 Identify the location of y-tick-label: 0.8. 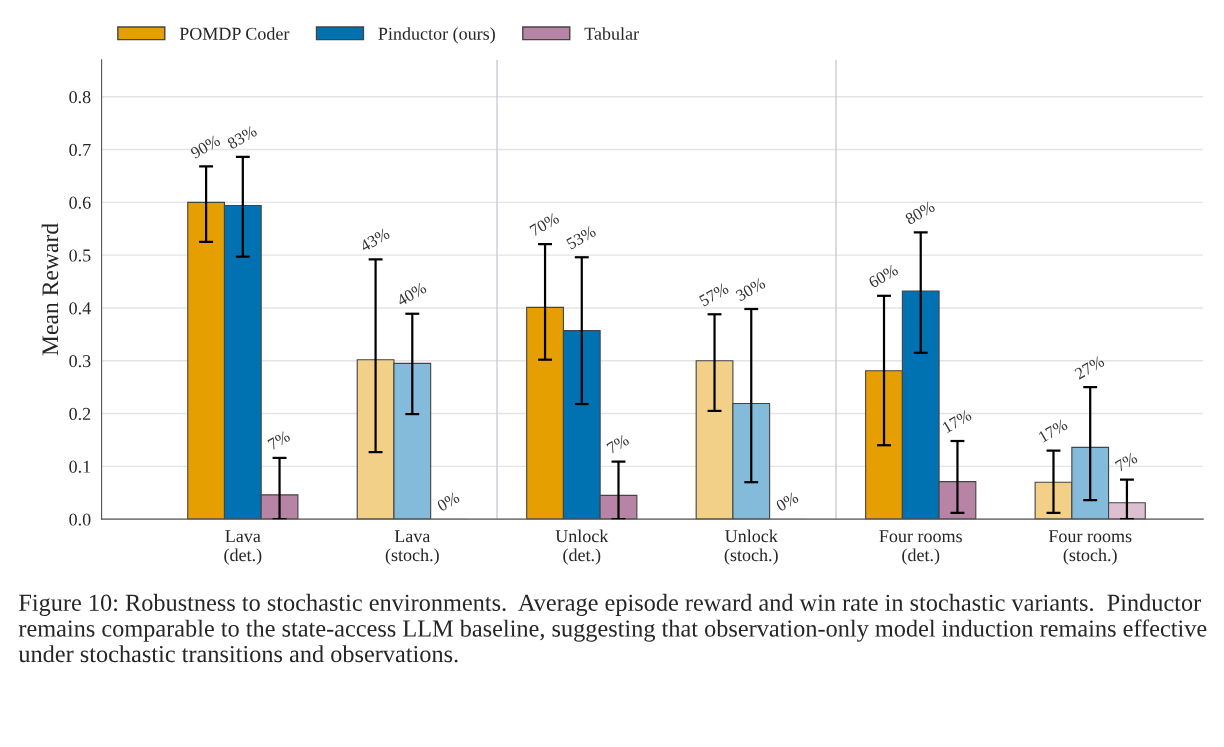
(80, 97).